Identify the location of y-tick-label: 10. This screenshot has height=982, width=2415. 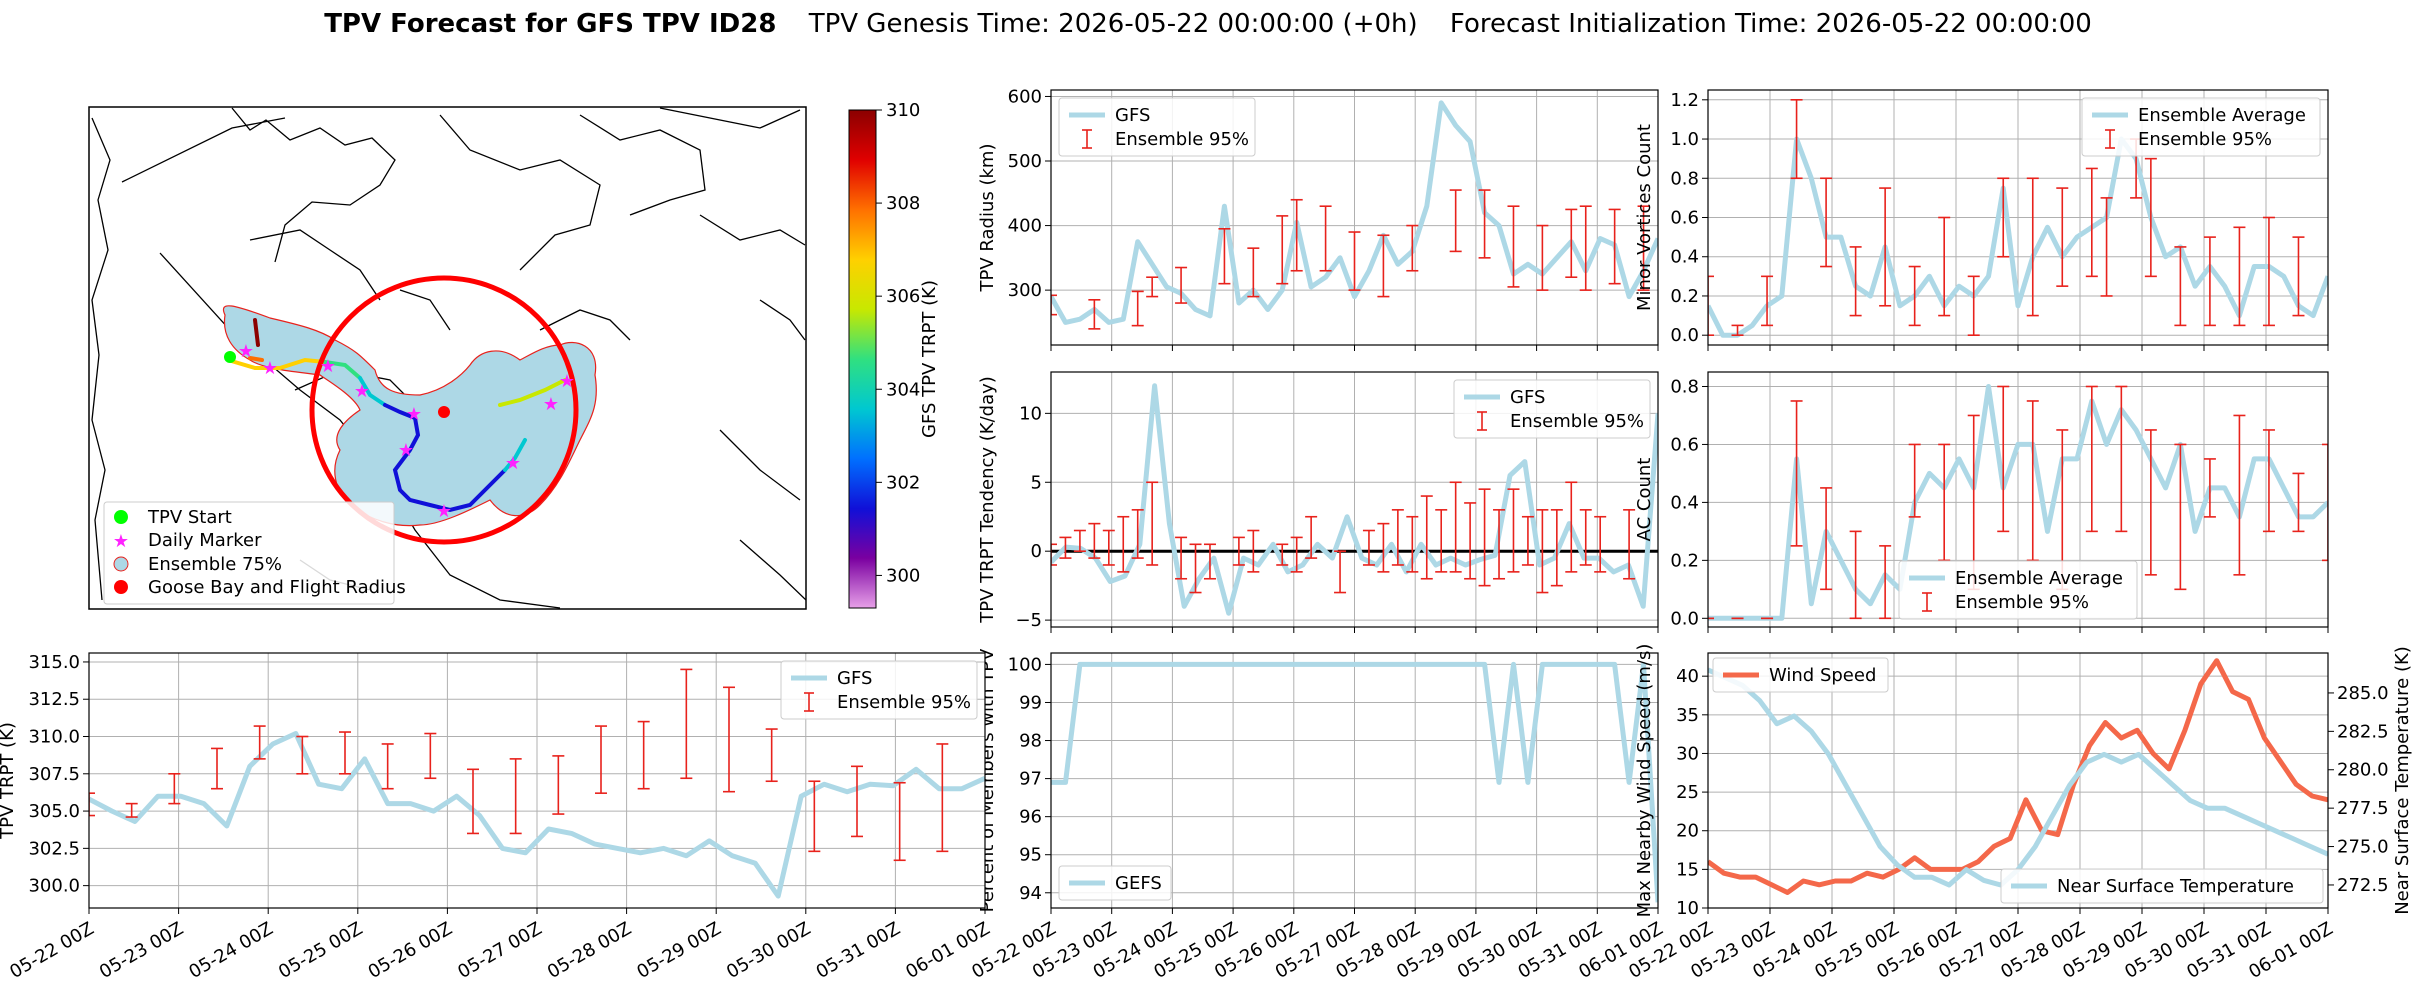
(1687, 908).